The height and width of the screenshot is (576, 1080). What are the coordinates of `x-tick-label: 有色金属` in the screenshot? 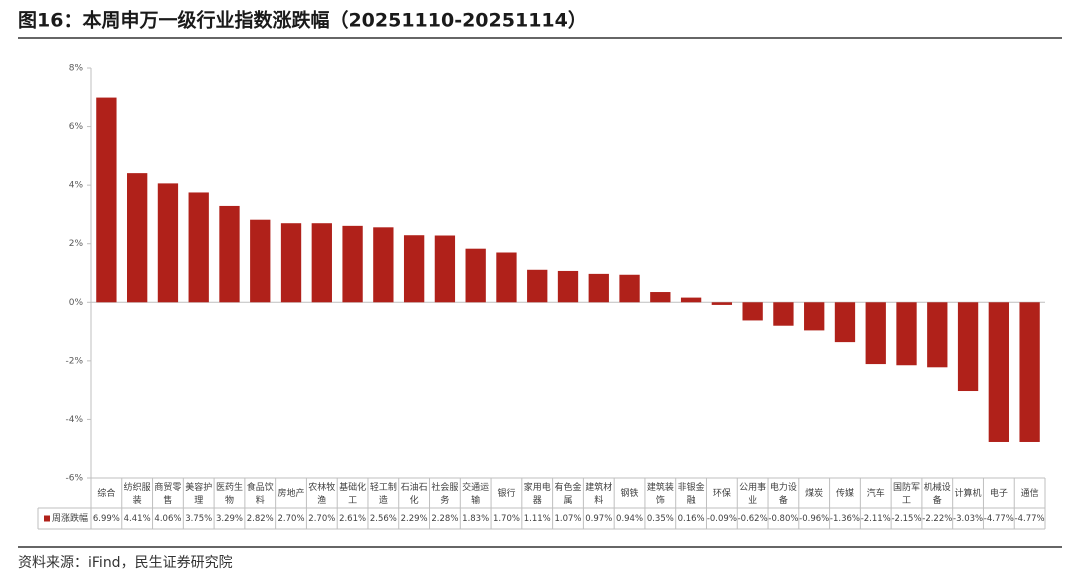 It's located at (567, 493).